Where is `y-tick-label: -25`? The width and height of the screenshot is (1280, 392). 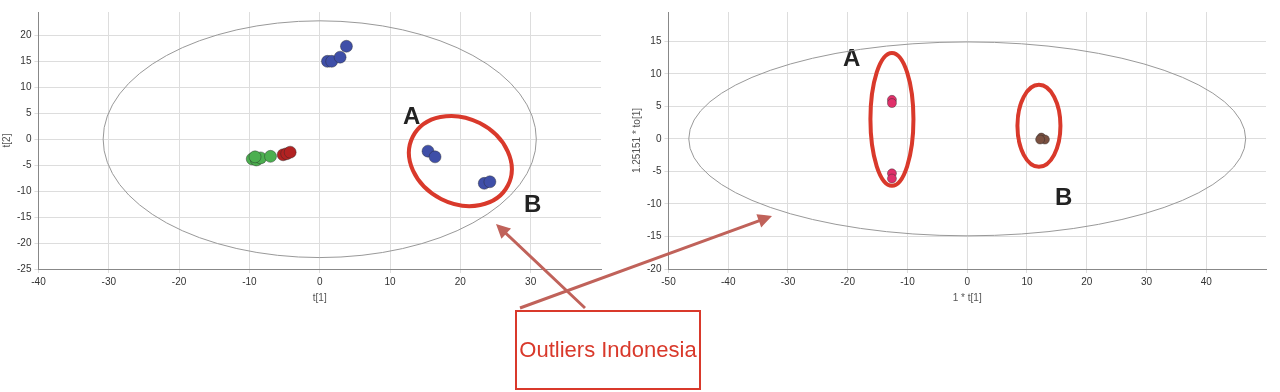 y-tick-label: -25 is located at coordinates (24, 268).